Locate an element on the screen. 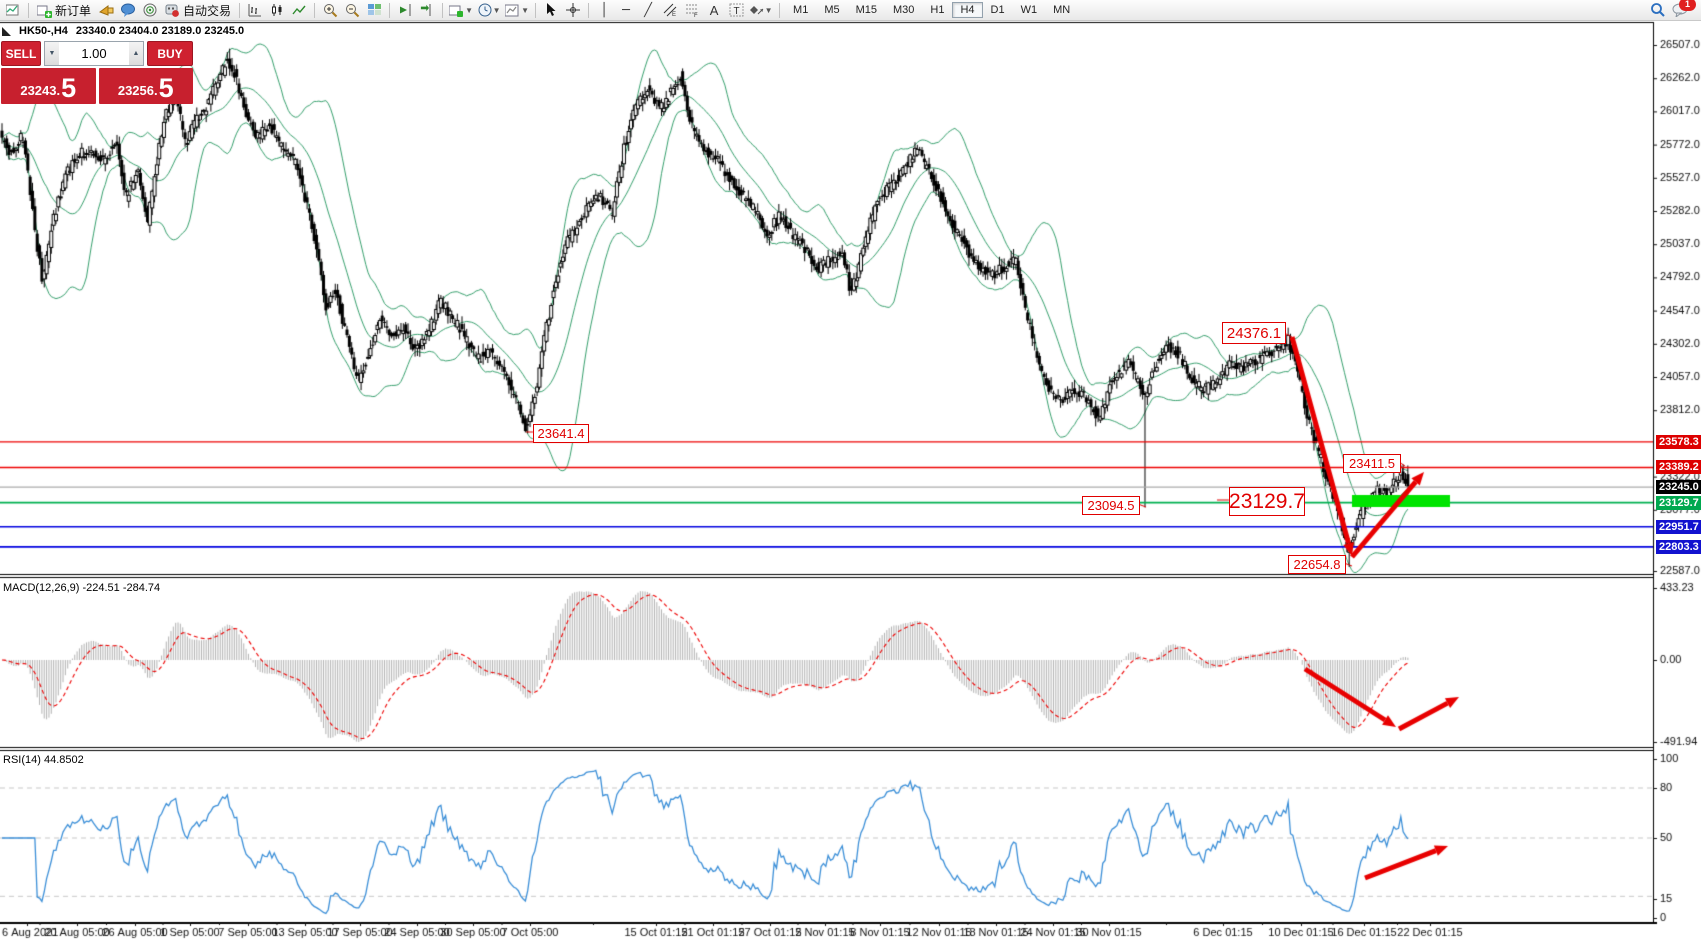 The image size is (1701, 943). candlestick-mode-icon is located at coordinates (277, 10).